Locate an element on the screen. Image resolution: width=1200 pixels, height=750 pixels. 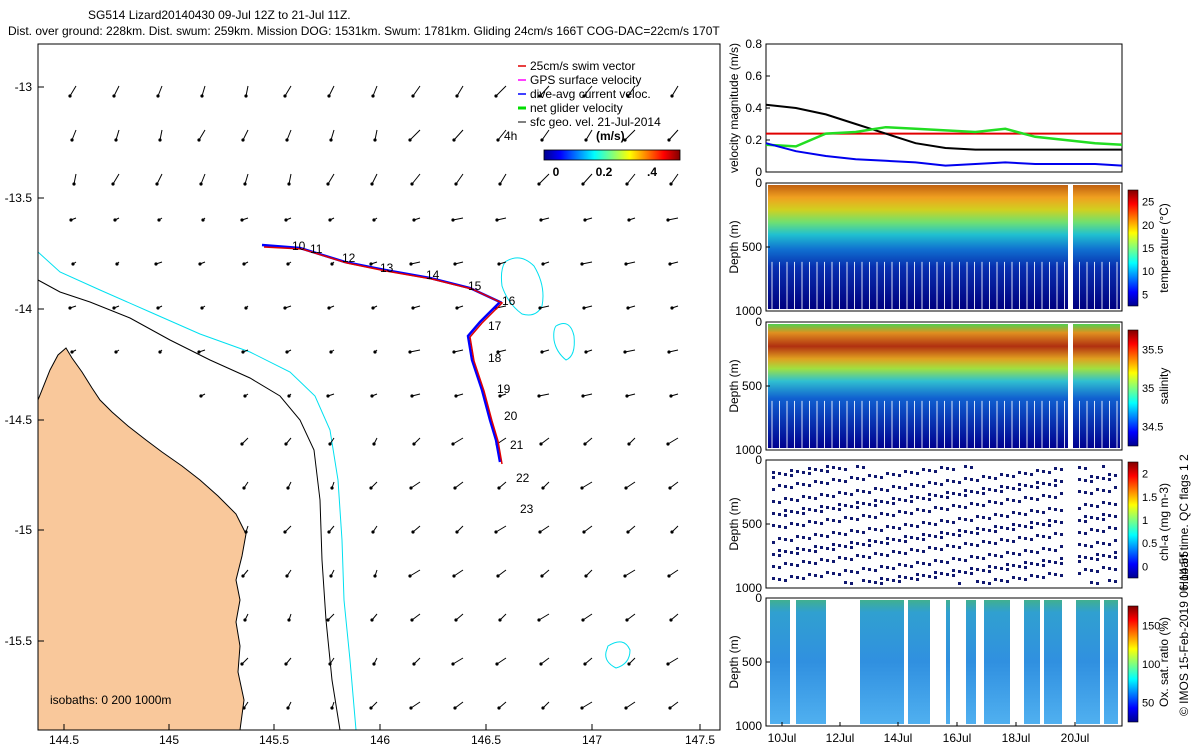
legend-net-label: net glider velocity is located at coordinates (576, 108).